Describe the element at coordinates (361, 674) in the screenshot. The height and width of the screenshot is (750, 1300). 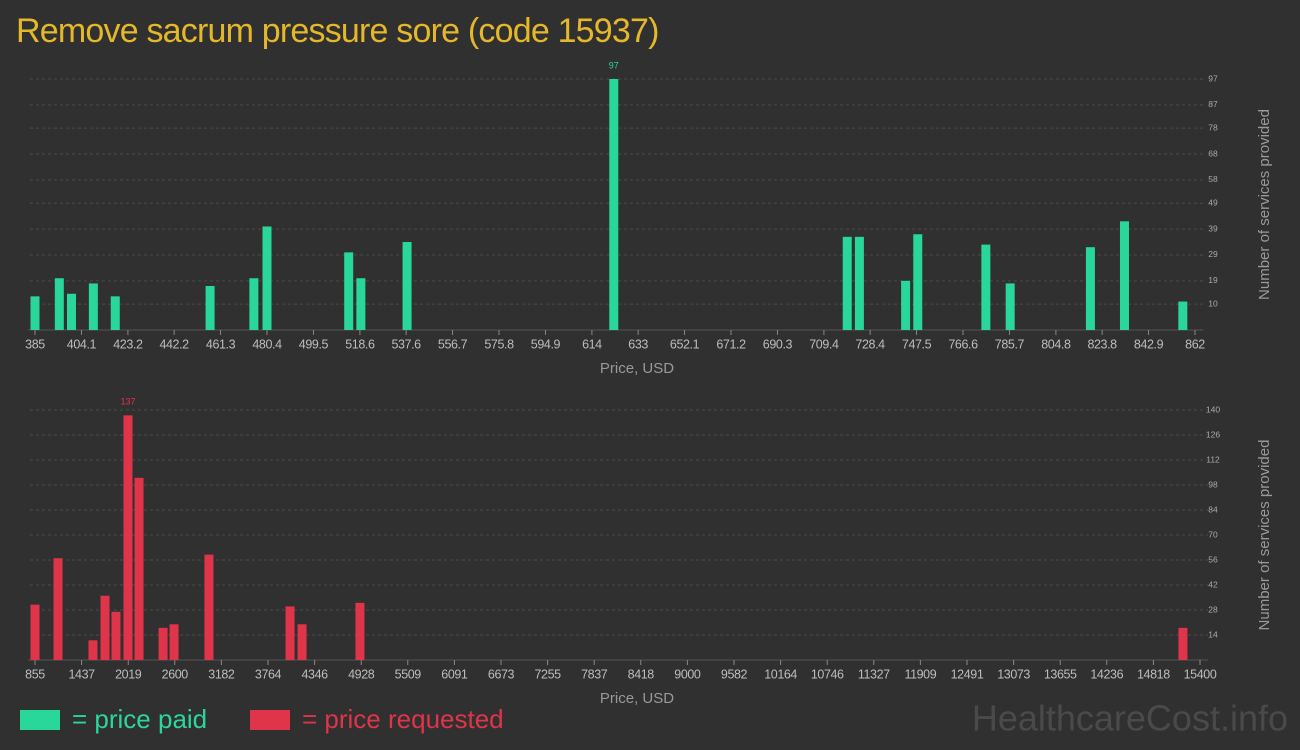
I see `x-tick-label: 4928` at that location.